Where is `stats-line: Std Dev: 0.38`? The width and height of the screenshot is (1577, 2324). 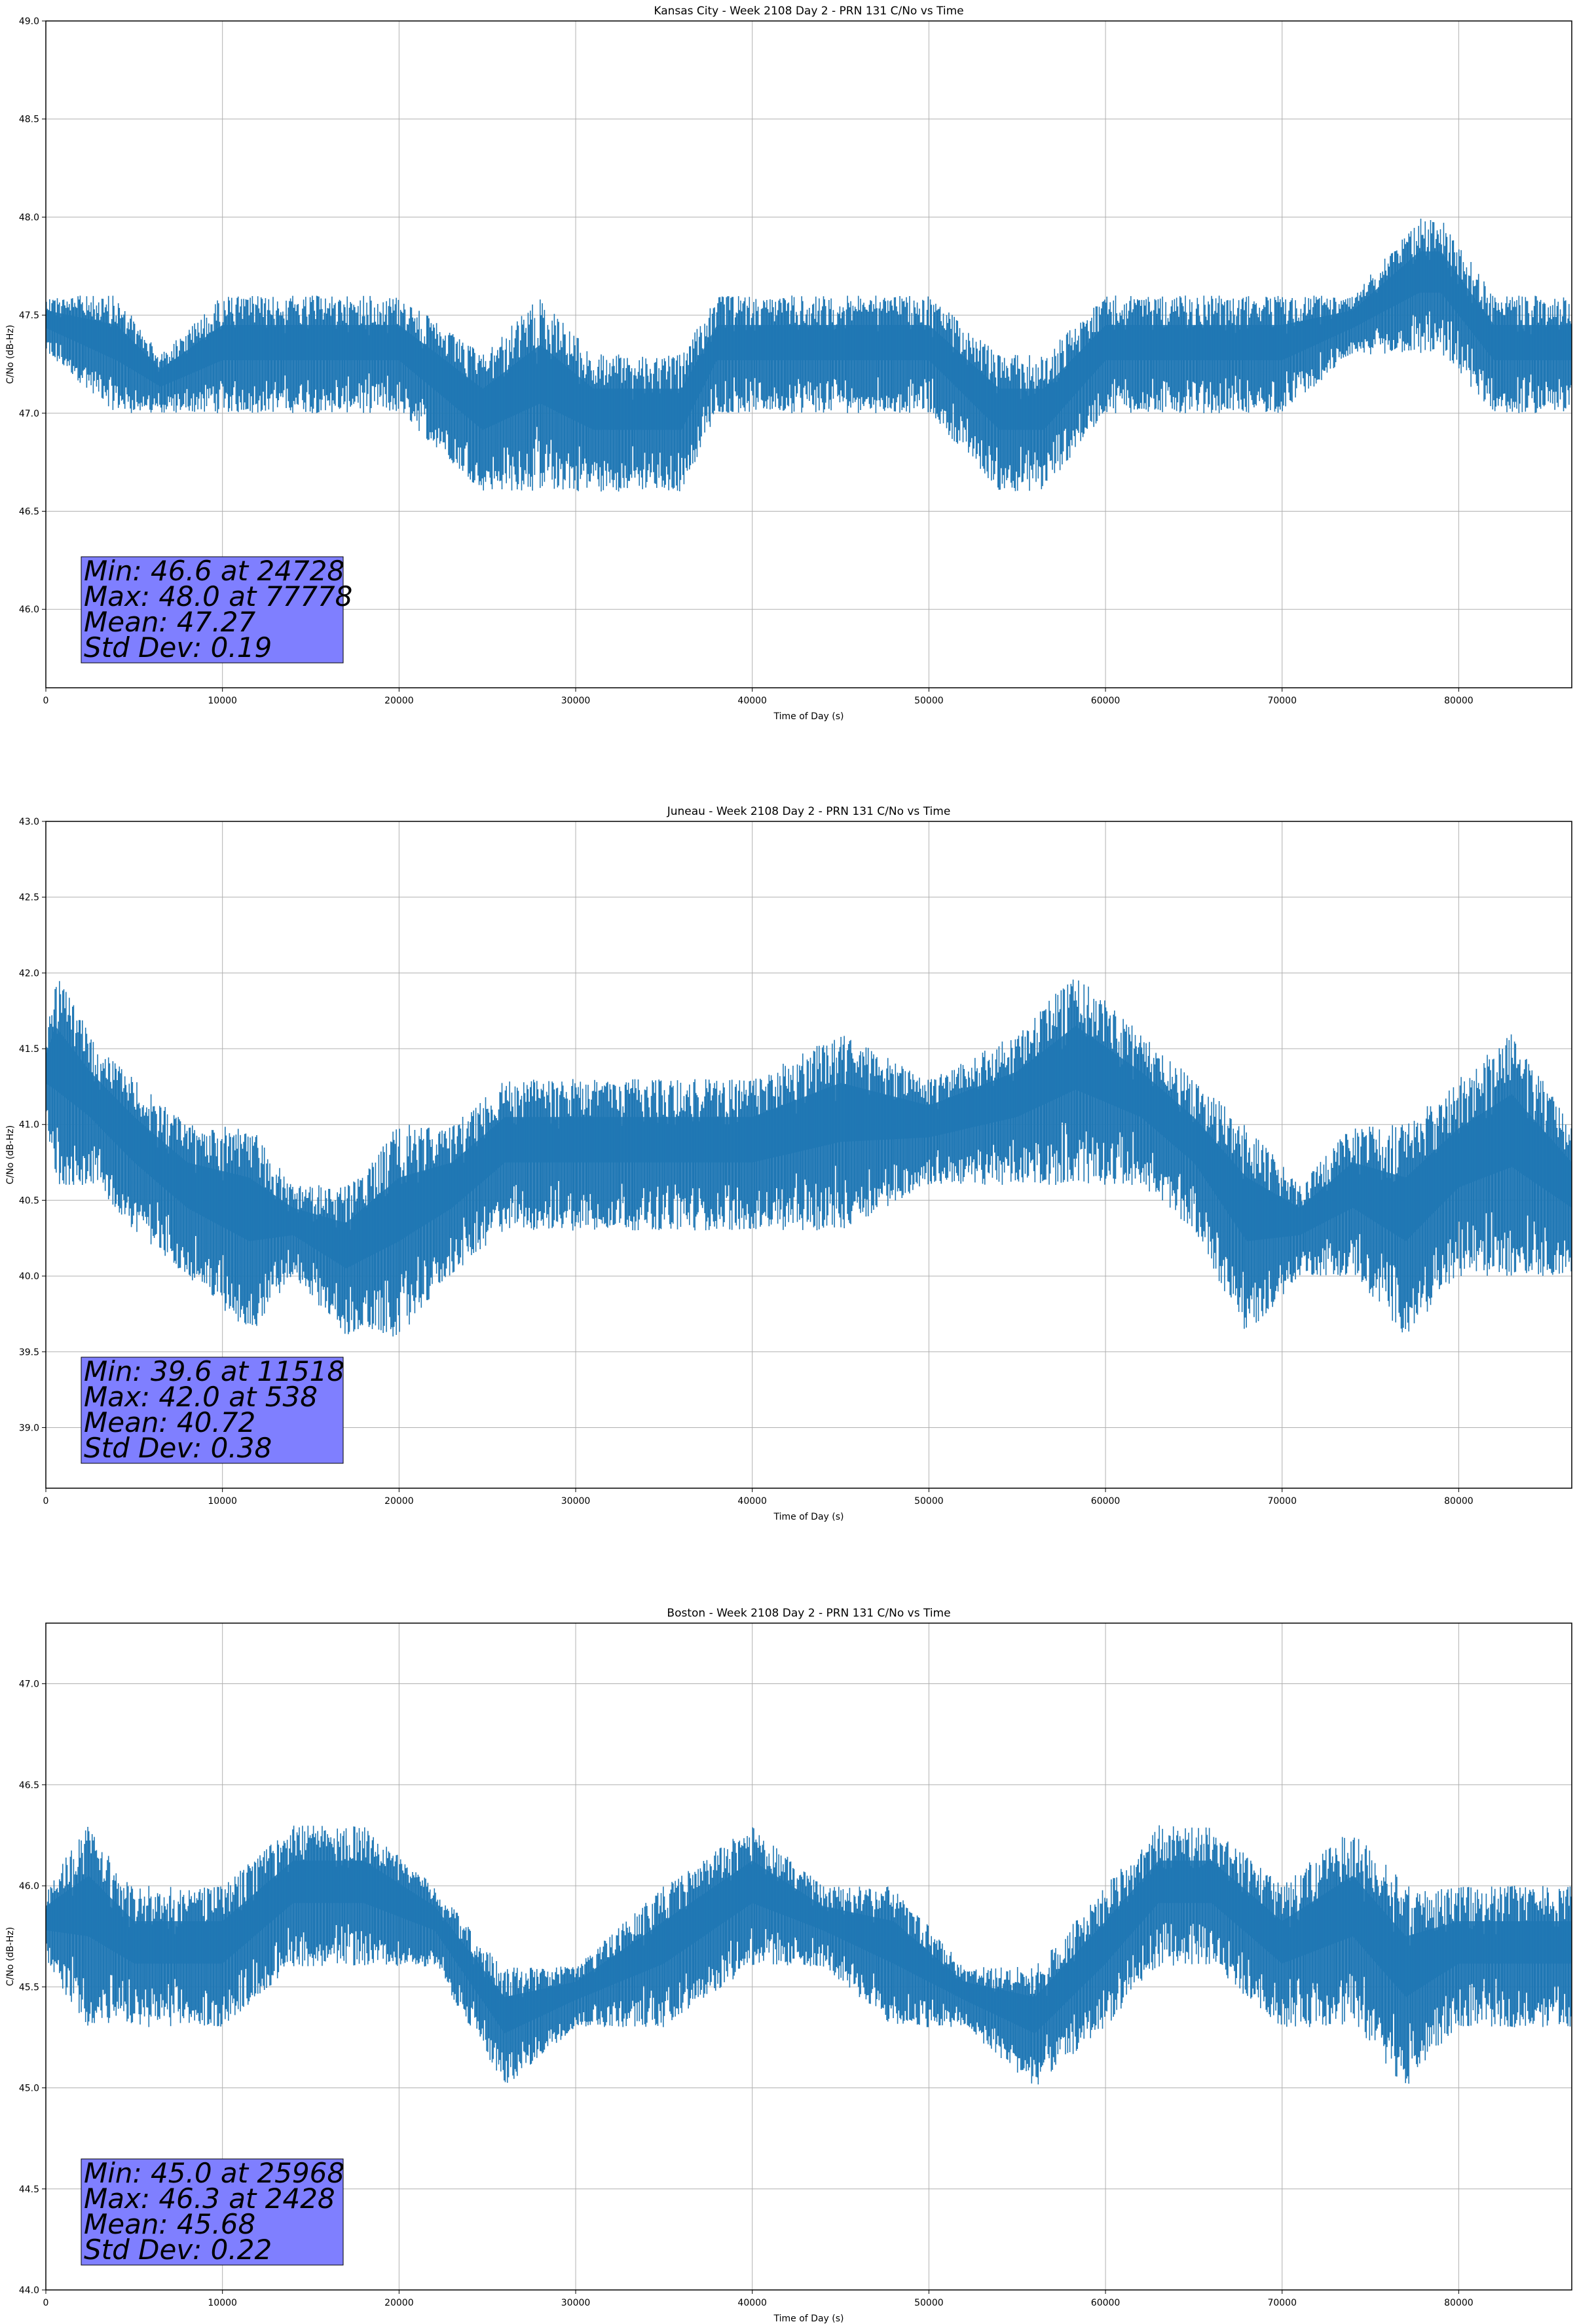
stats-line: Std Dev: 0.38 is located at coordinates (178, 1448).